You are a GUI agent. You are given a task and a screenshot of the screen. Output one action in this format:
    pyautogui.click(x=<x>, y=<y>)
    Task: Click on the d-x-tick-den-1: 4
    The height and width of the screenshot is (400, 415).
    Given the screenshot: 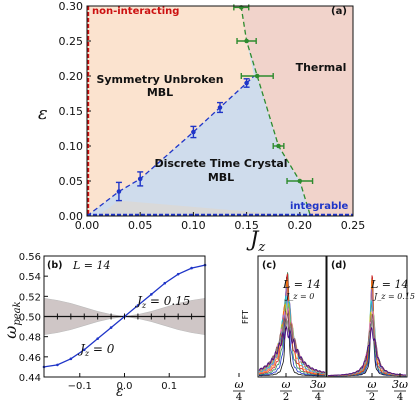 What is the action you would take?
    pyautogui.click(x=400, y=396)
    